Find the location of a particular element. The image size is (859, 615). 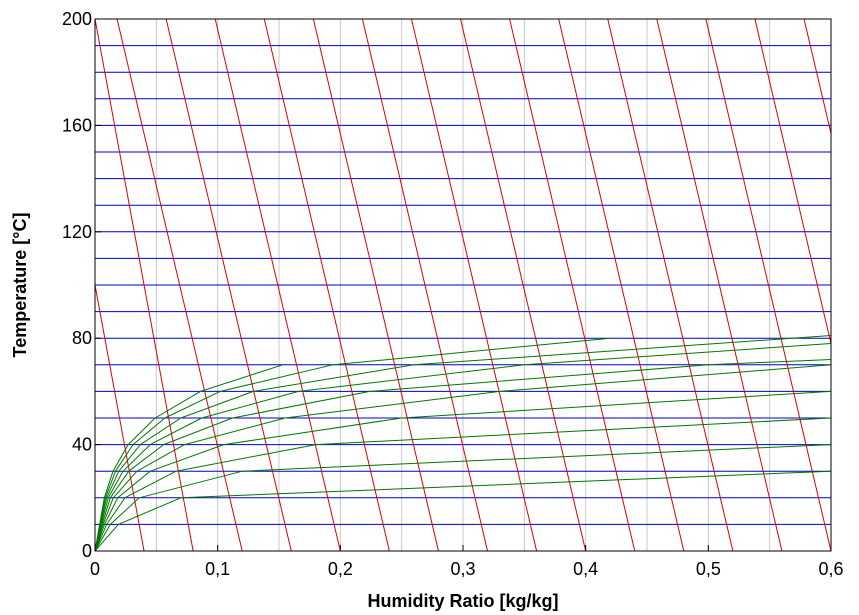

x-tick-label-2: 0,2 is located at coordinates (340, 569).